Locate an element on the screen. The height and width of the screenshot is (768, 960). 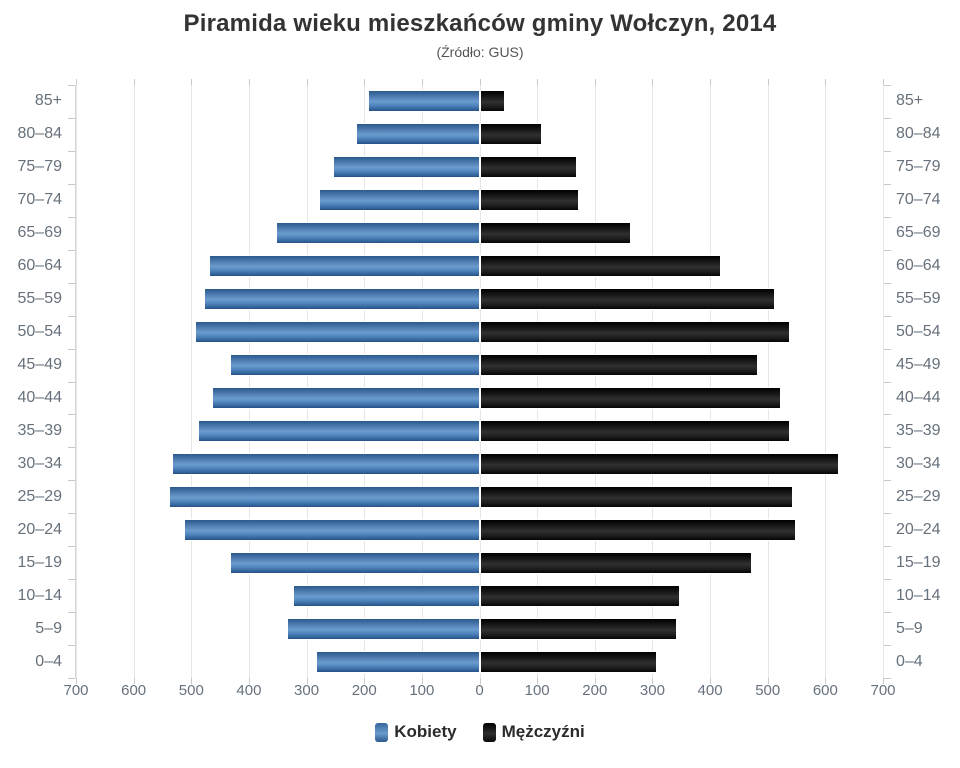
category-label: 20–24 is located at coordinates (918, 529).